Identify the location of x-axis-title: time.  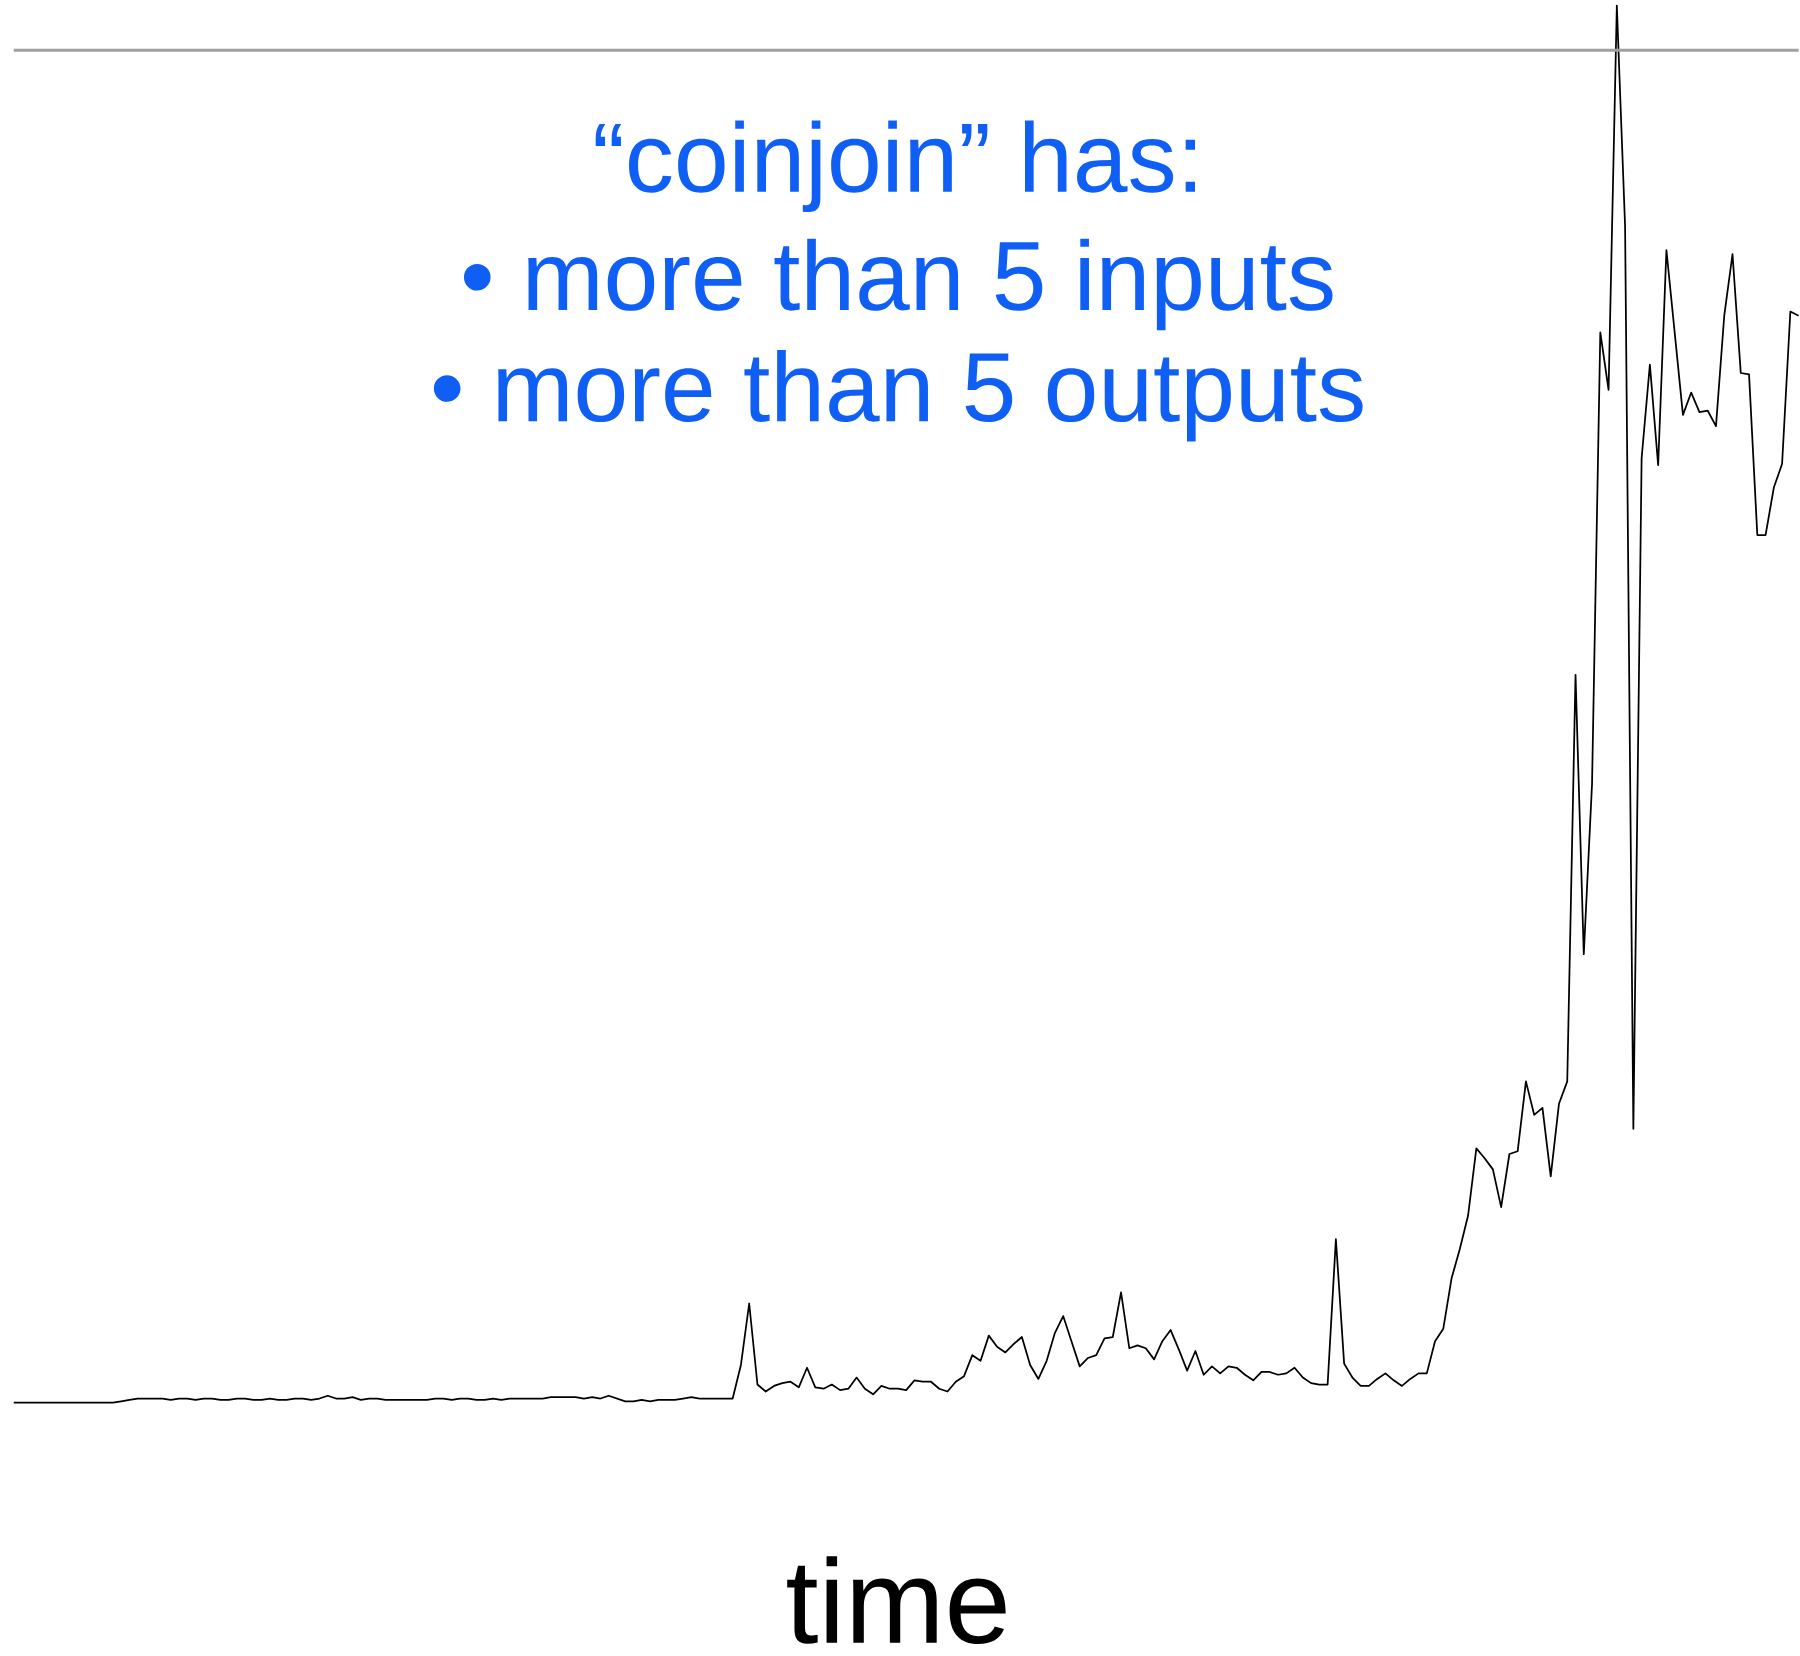
(896, 1600).